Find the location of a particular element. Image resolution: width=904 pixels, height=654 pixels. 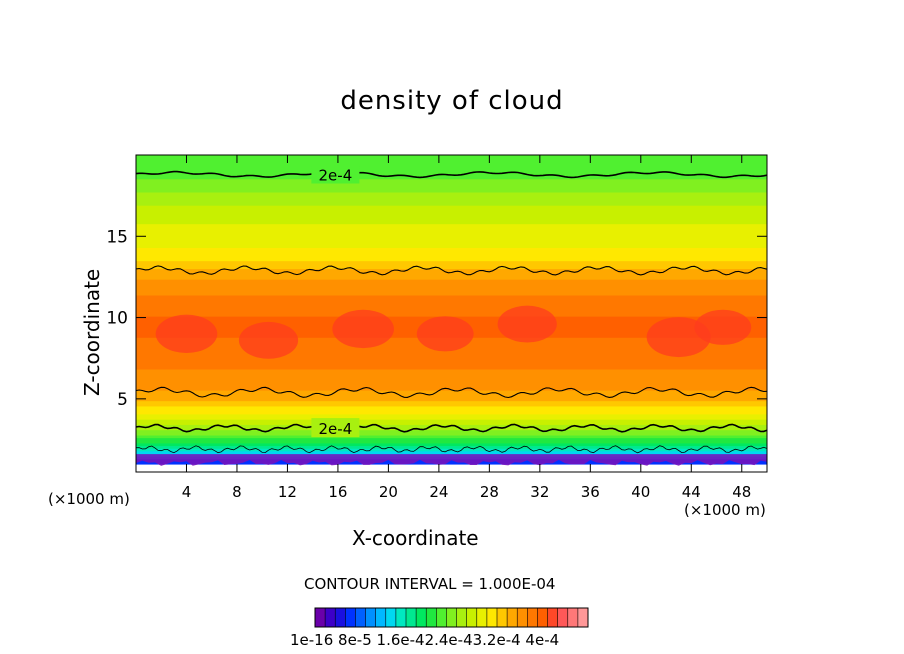

x-tick-label: 40 is located at coordinates (640, 492).